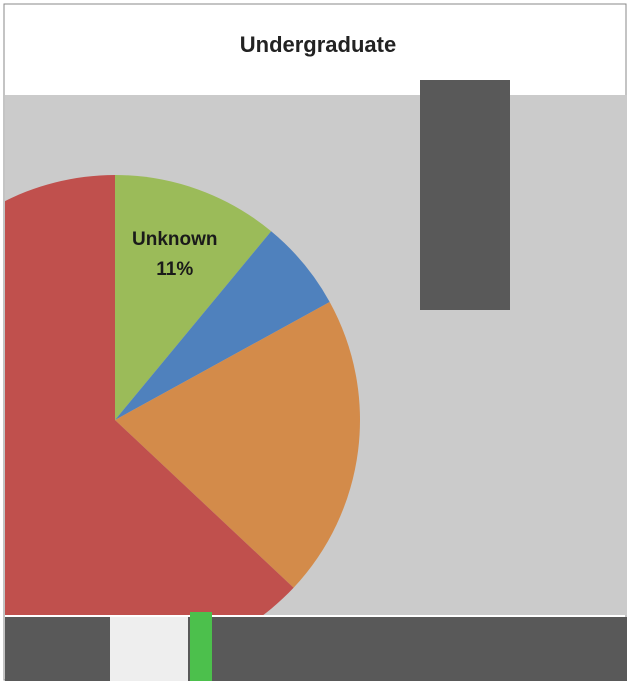 This screenshot has height=681, width=627. What do you see at coordinates (318, 44) in the screenshot?
I see `chart-title: Undergraduate` at bounding box center [318, 44].